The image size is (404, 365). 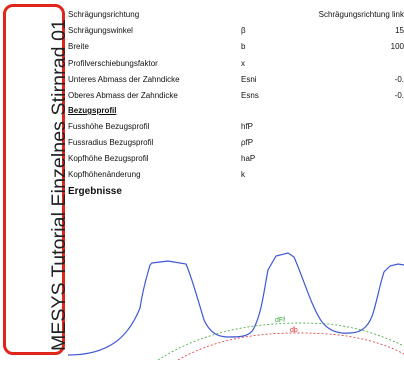 I want to click on results-heading: Ergebnisse, so click(x=95, y=191).